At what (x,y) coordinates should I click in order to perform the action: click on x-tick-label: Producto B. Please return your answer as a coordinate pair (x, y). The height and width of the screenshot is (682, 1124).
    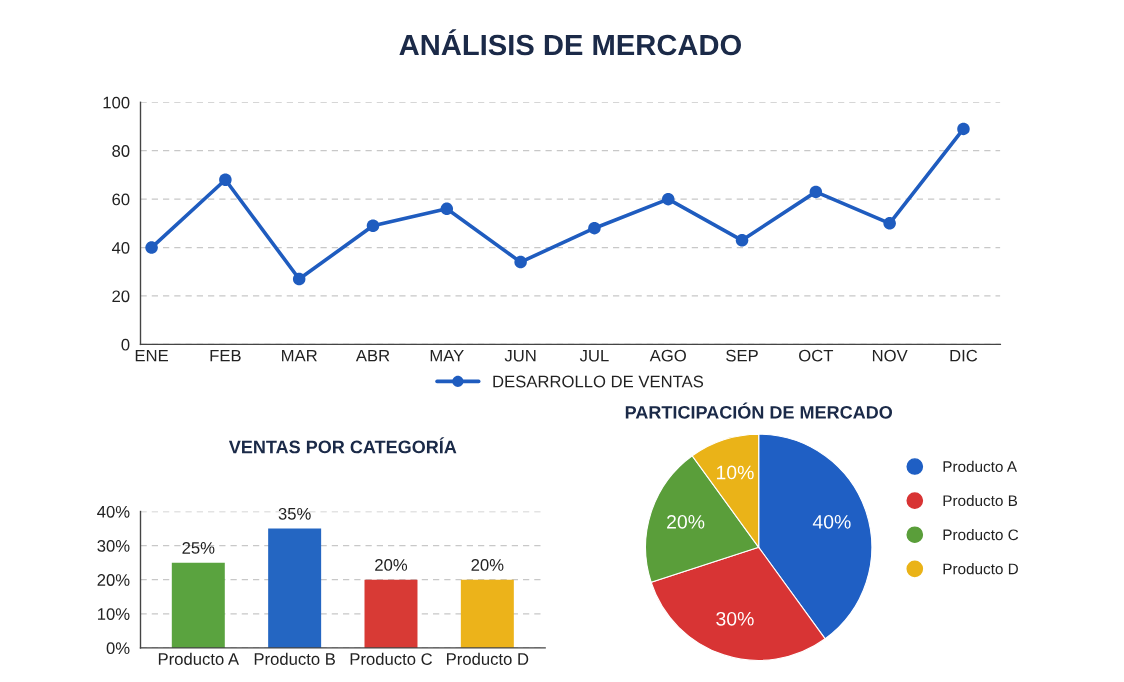
    Looking at the image, I should click on (294, 658).